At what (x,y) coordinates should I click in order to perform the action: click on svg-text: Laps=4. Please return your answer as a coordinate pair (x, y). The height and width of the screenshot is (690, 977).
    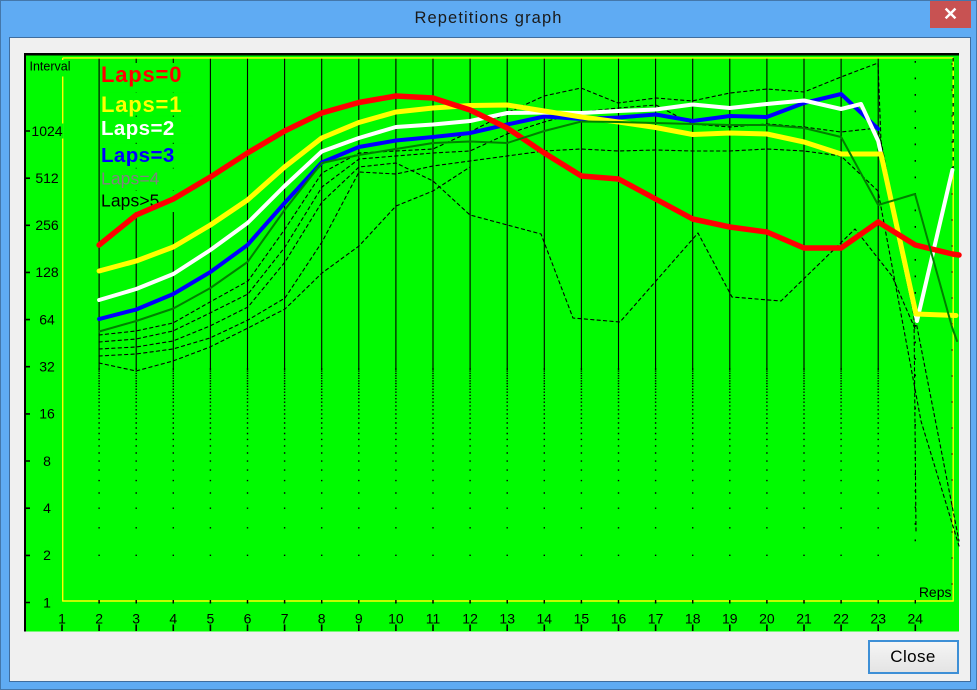
    Looking at the image, I should click on (130, 178).